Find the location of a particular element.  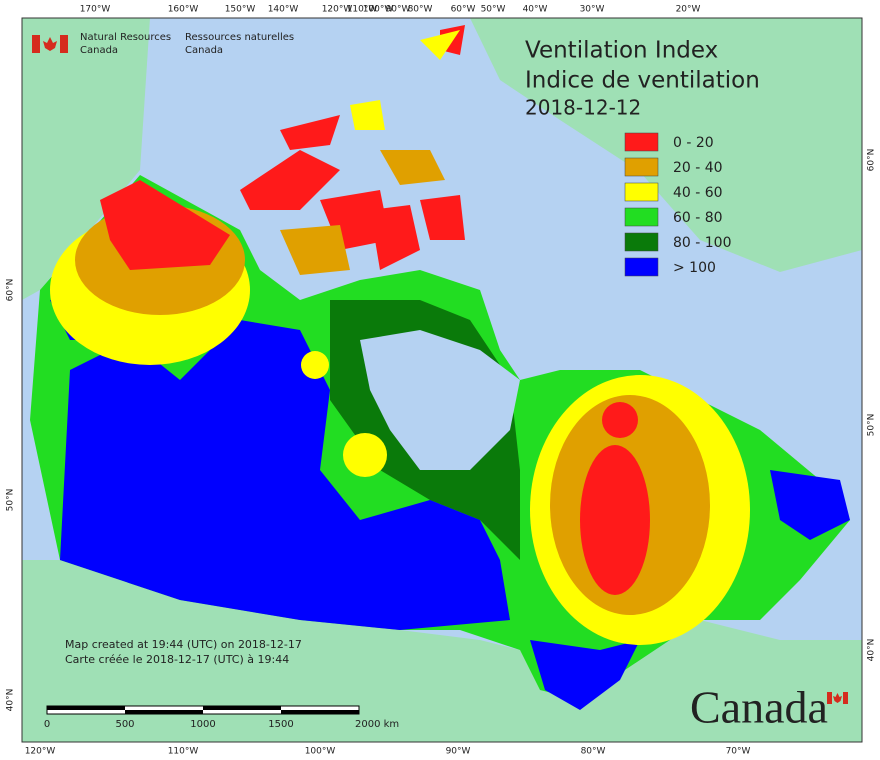

scale-label: 0 is located at coordinates (47, 724).